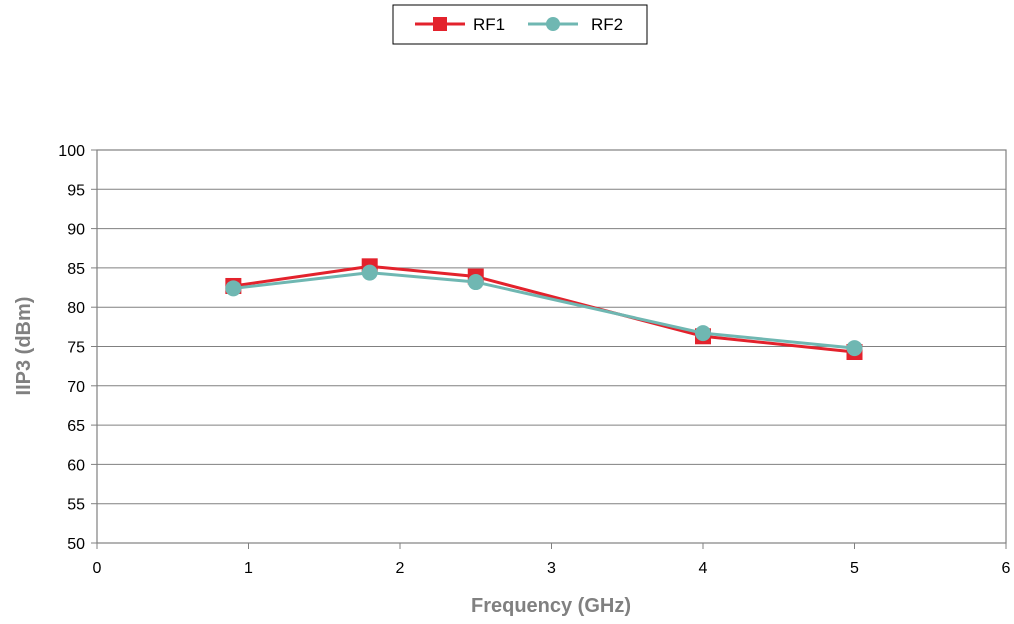  I want to click on y-axis-title: IIP3 (dBm), so click(24, 346).